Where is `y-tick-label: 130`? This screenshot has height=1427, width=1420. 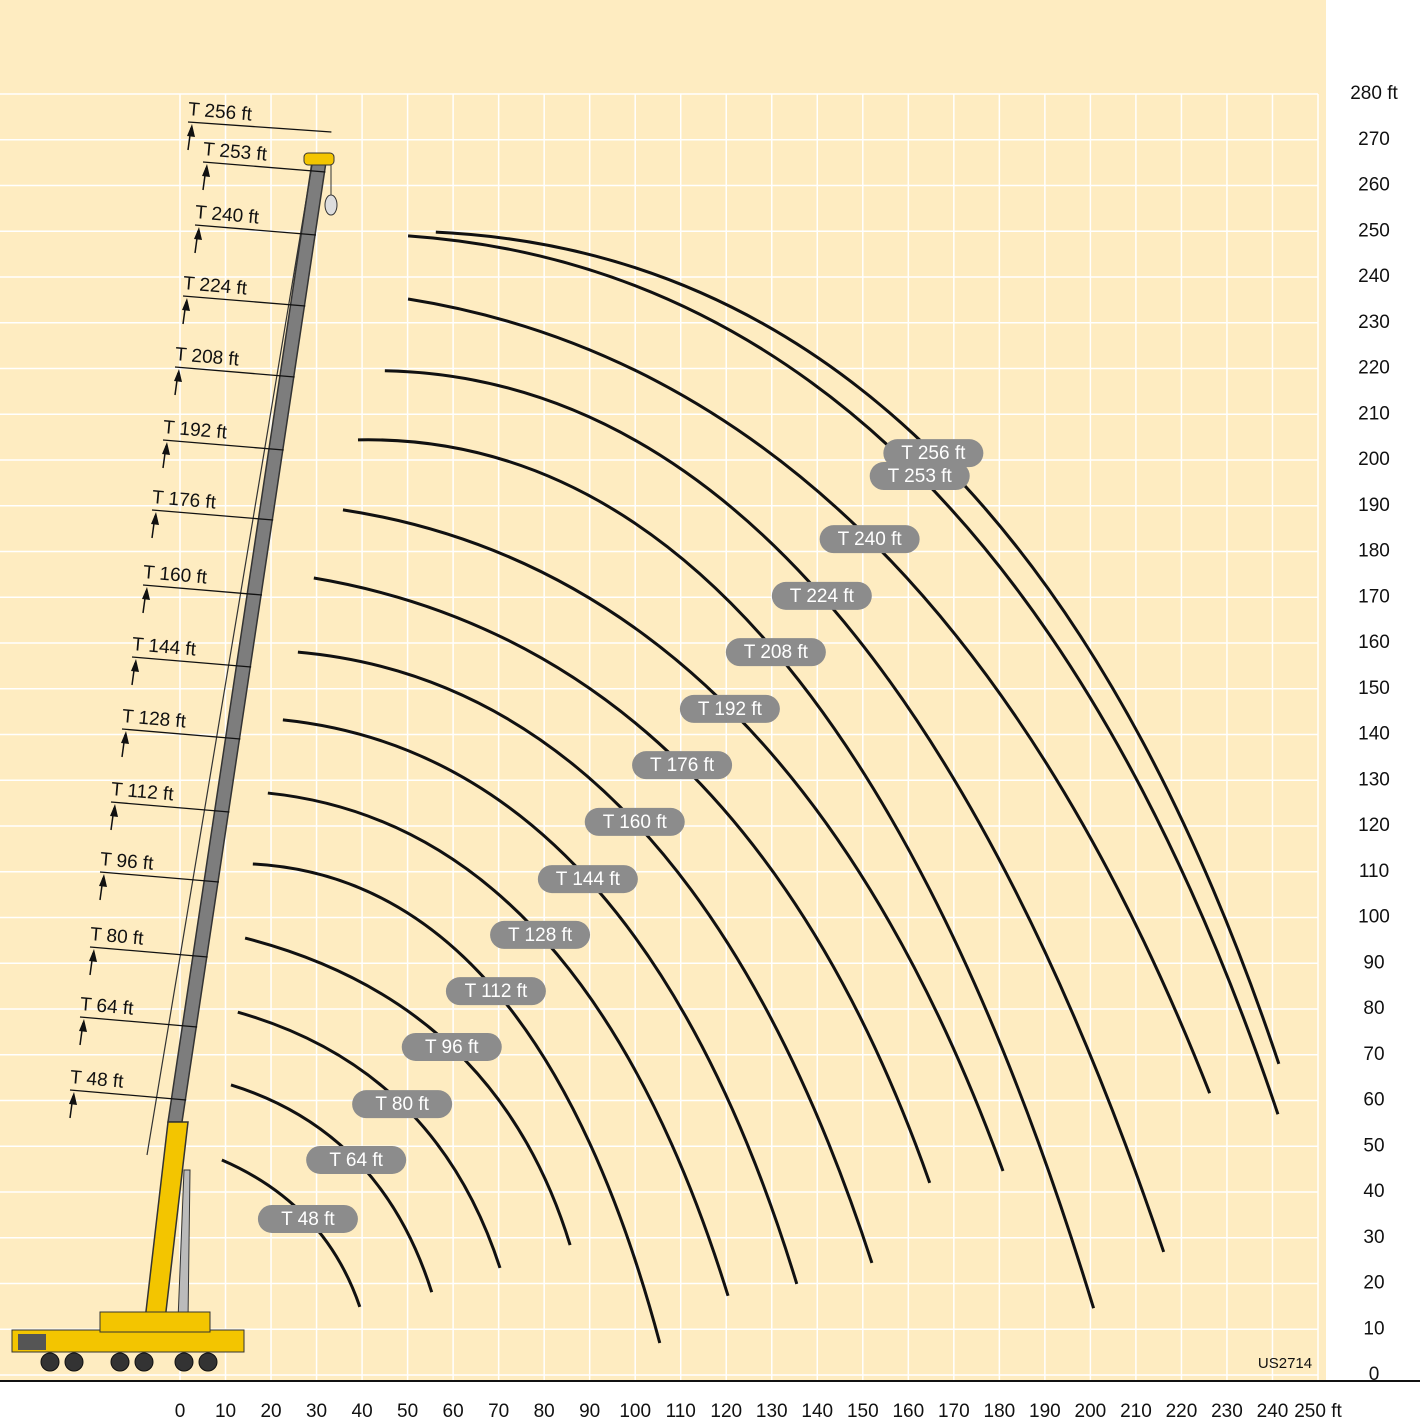
y-tick-label: 130 is located at coordinates (1374, 779).